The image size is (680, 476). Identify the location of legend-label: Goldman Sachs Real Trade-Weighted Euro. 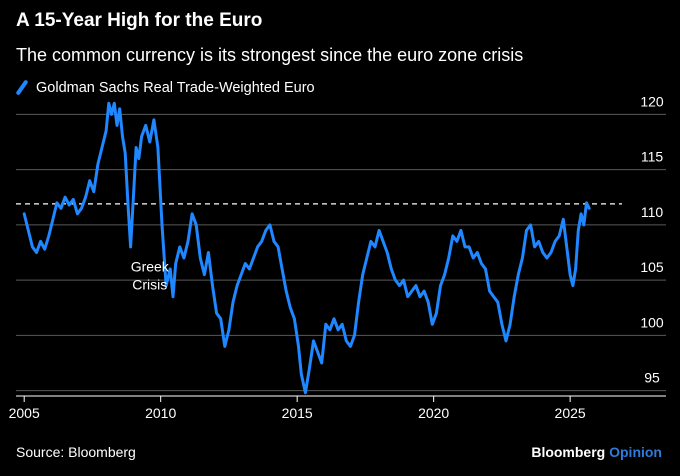
(175, 87).